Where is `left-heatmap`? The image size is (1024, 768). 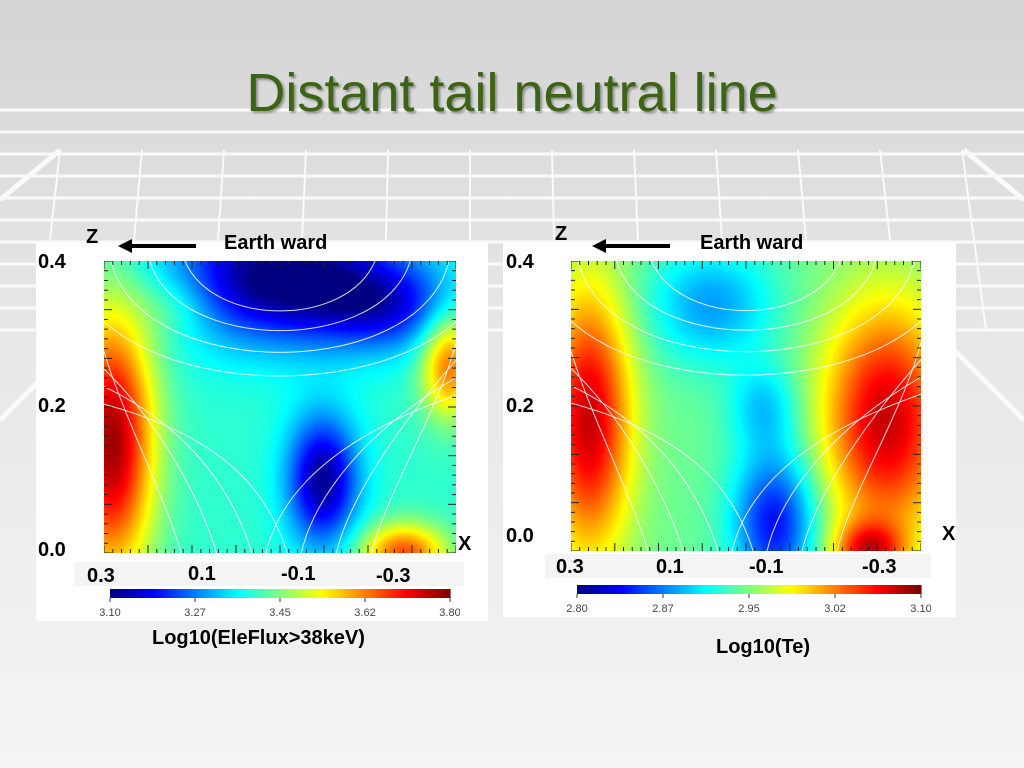
left-heatmap is located at coordinates (280, 407).